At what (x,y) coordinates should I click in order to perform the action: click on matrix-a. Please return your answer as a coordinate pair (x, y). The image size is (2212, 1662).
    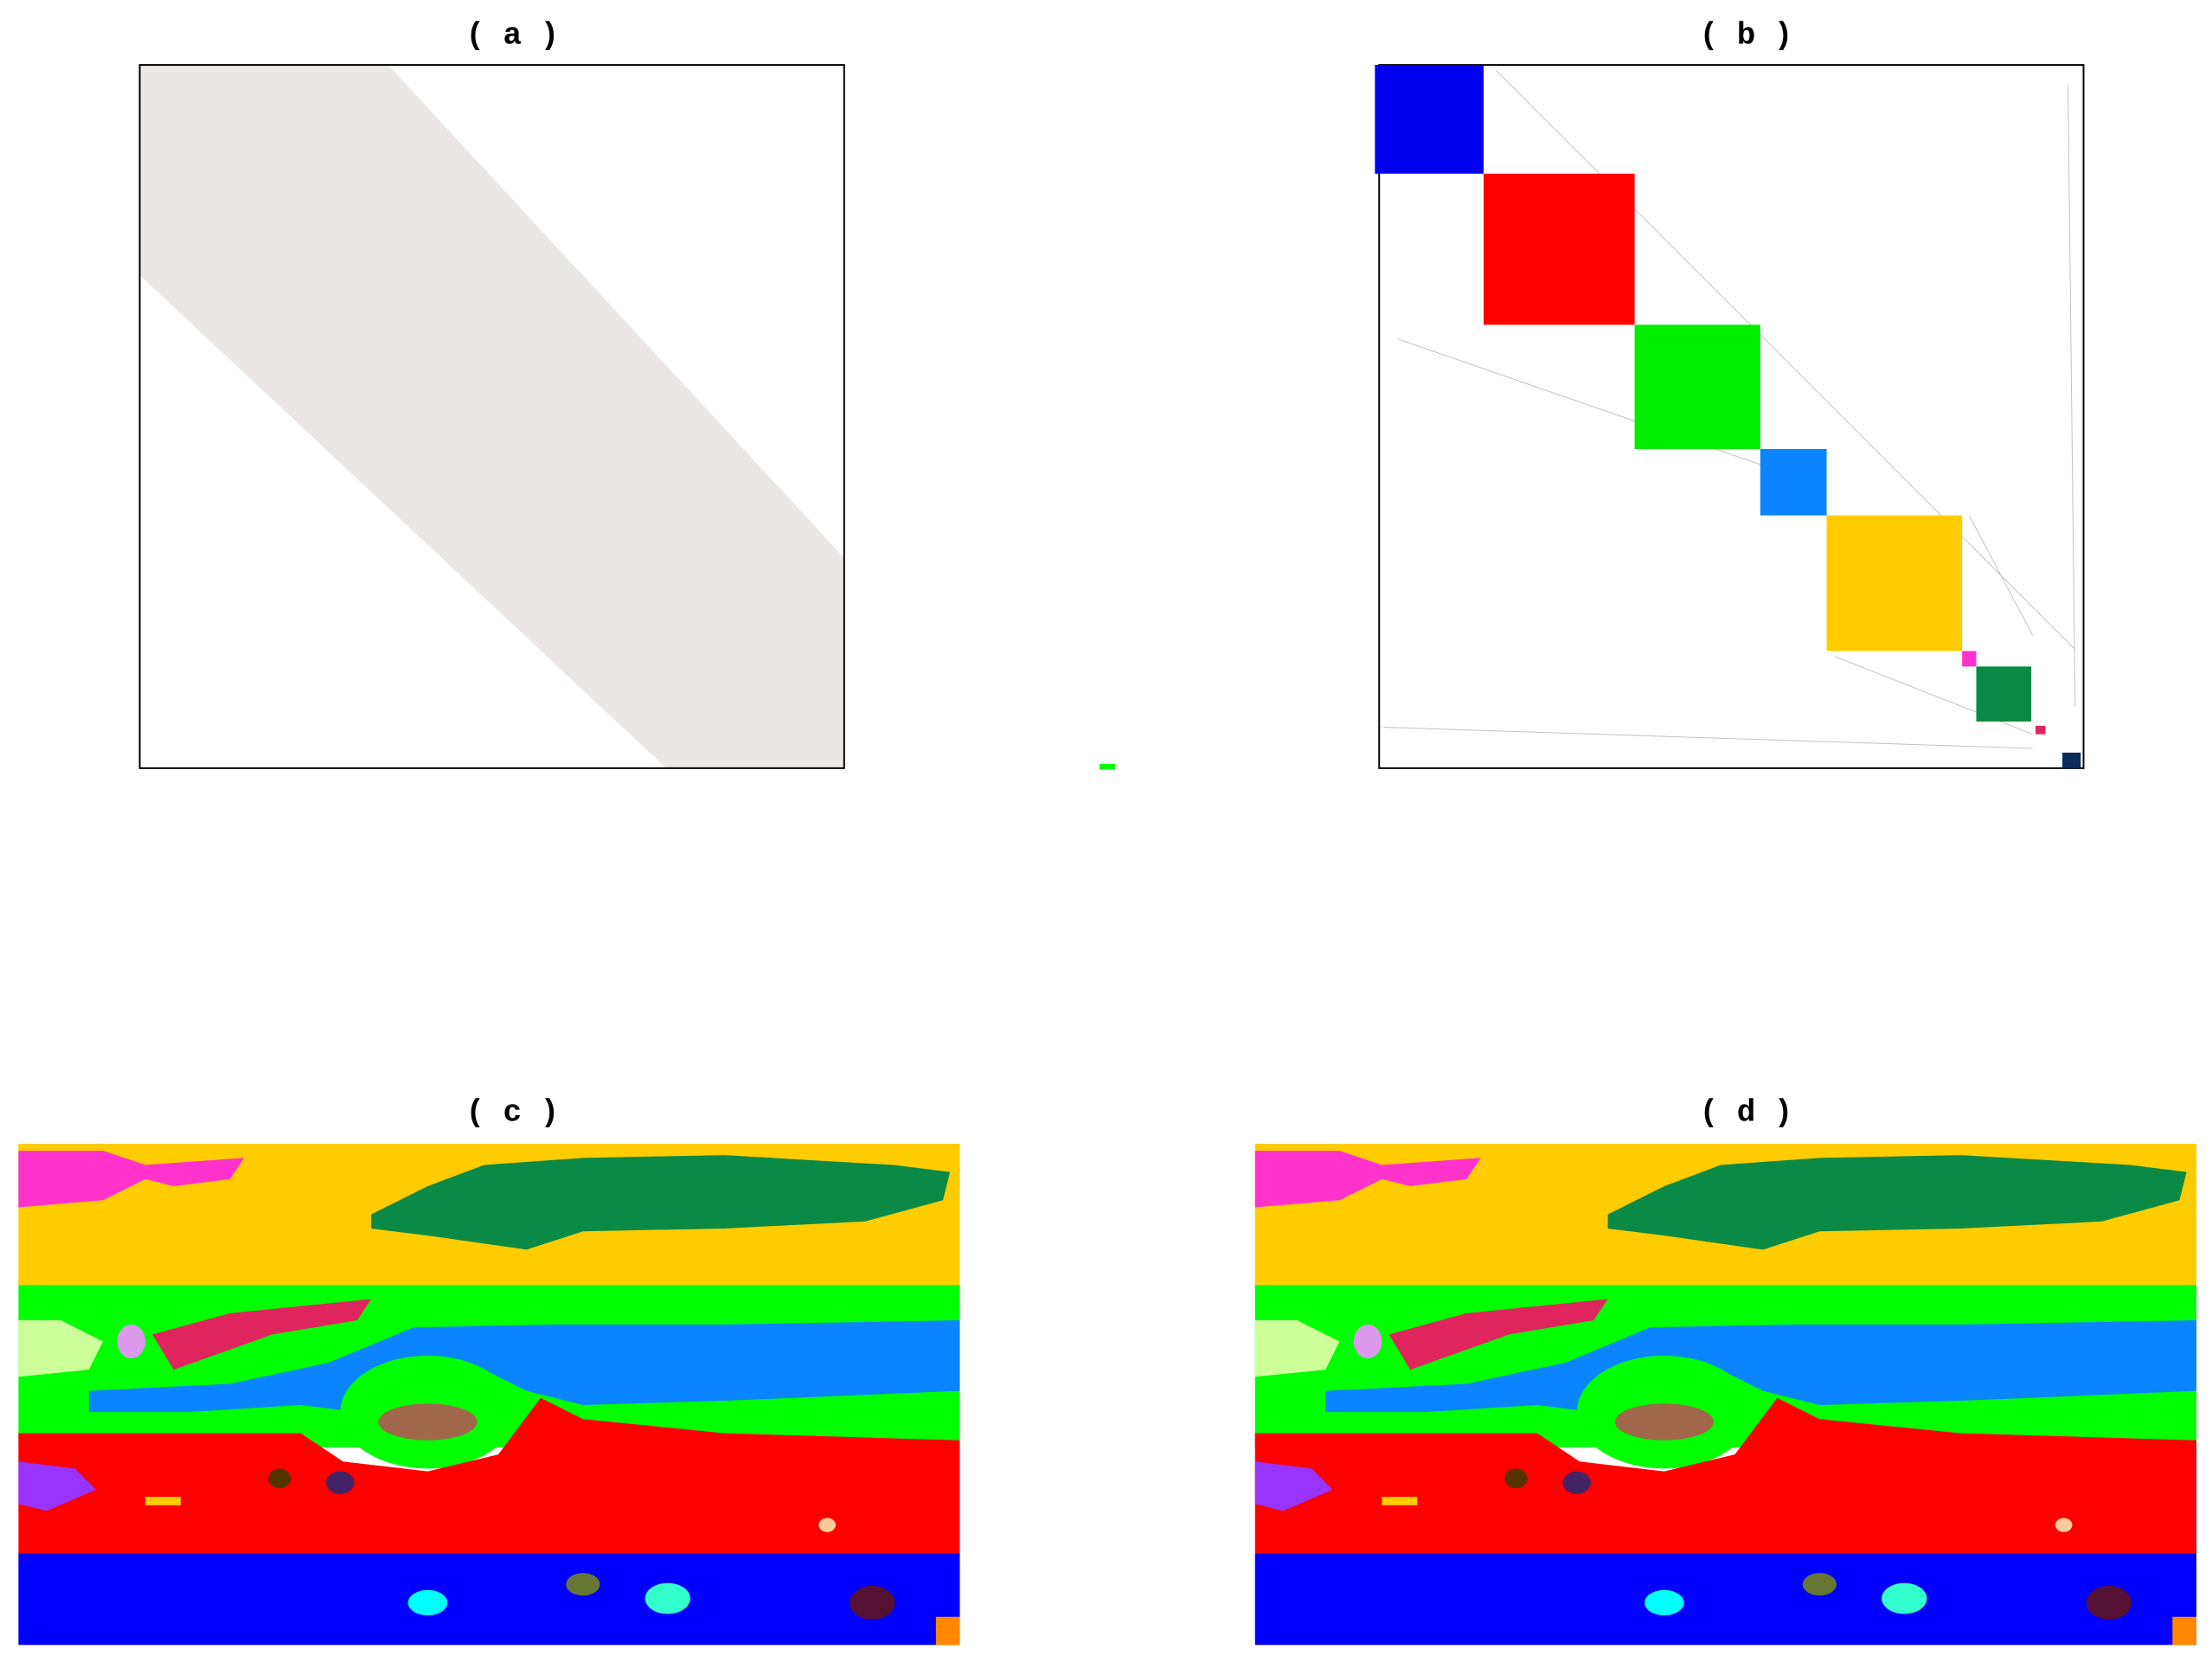
    Looking at the image, I should click on (492, 416).